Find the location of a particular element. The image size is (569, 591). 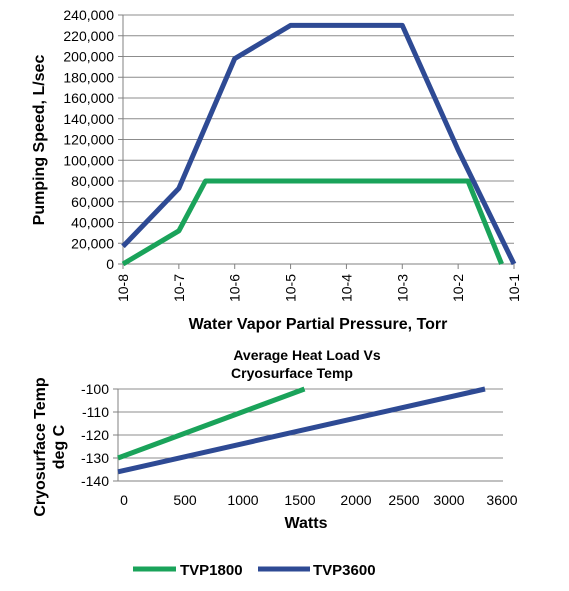

bottom-chart-title-line-2: Cryosurface Temp is located at coordinates (292, 373).